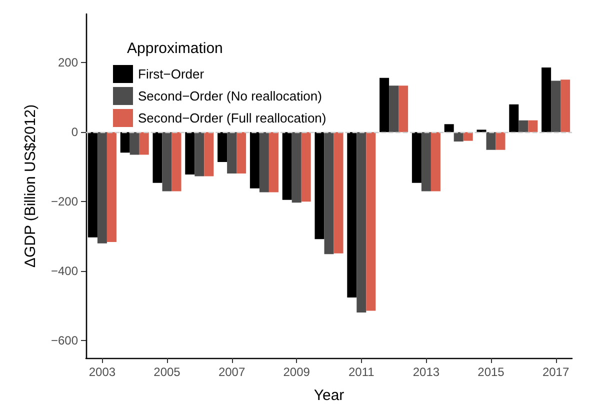 The image size is (592, 417). What do you see at coordinates (30, 186) in the screenshot?
I see `y-axis-title: ΔGDP (Billion US$2012)` at bounding box center [30, 186].